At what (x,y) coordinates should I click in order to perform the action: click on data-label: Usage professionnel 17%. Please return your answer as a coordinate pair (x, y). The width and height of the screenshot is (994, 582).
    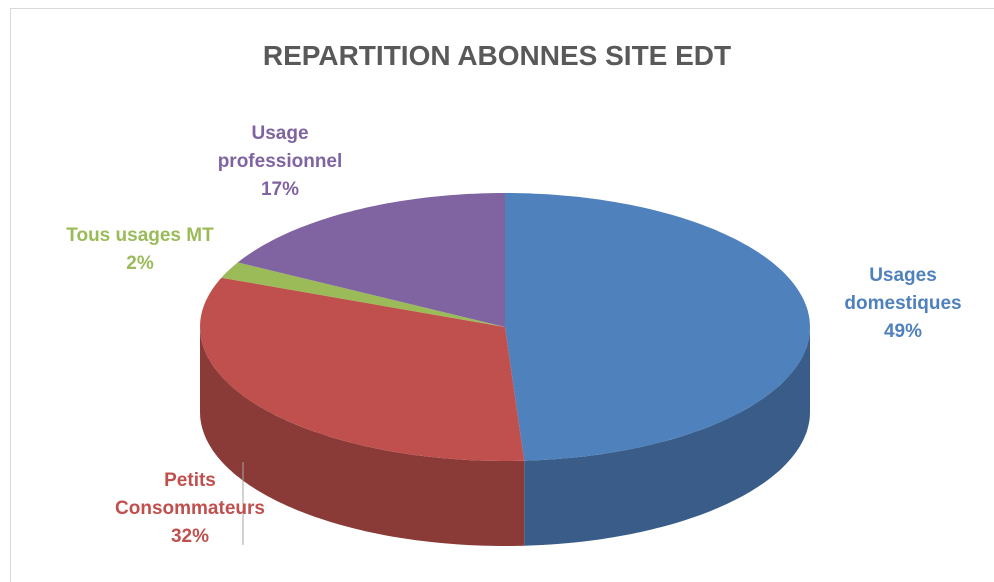
    Looking at the image, I should click on (280, 162).